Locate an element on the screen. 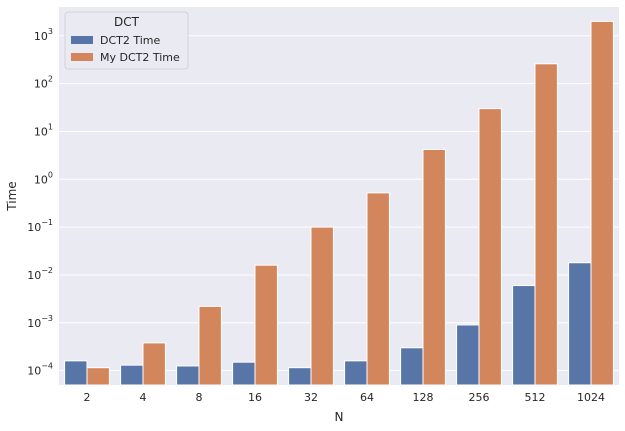  y-tick-label: 10³ is located at coordinates (43, 35).